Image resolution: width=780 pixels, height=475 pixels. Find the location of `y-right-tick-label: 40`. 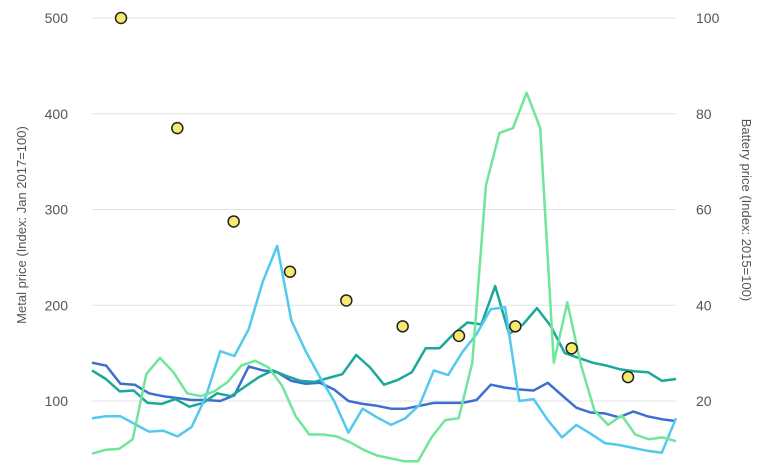

y-right-tick-label: 40 is located at coordinates (704, 305).